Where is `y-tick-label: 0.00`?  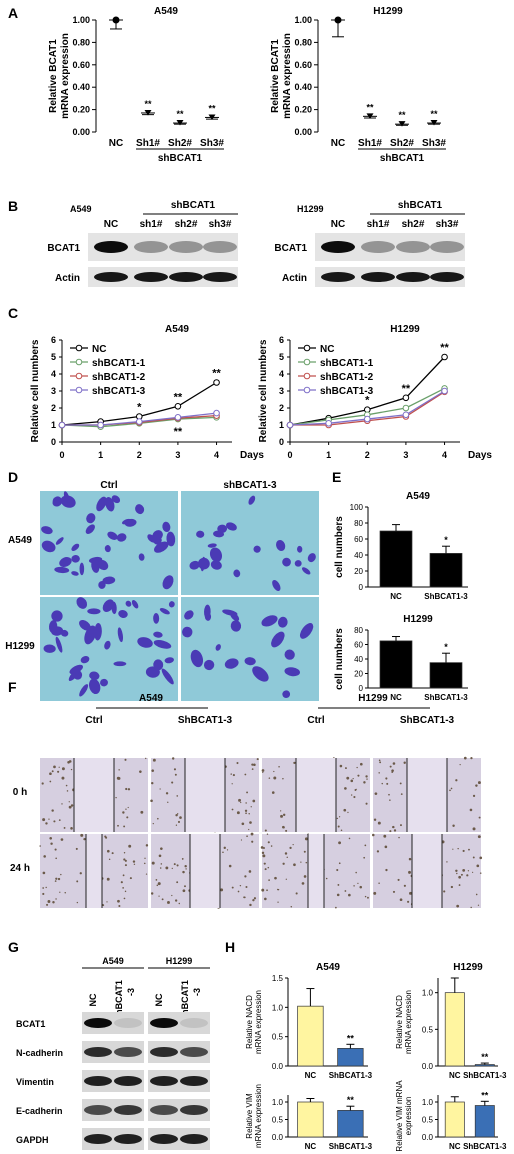
y-tick-label: 0.00 is located at coordinates (303, 132).